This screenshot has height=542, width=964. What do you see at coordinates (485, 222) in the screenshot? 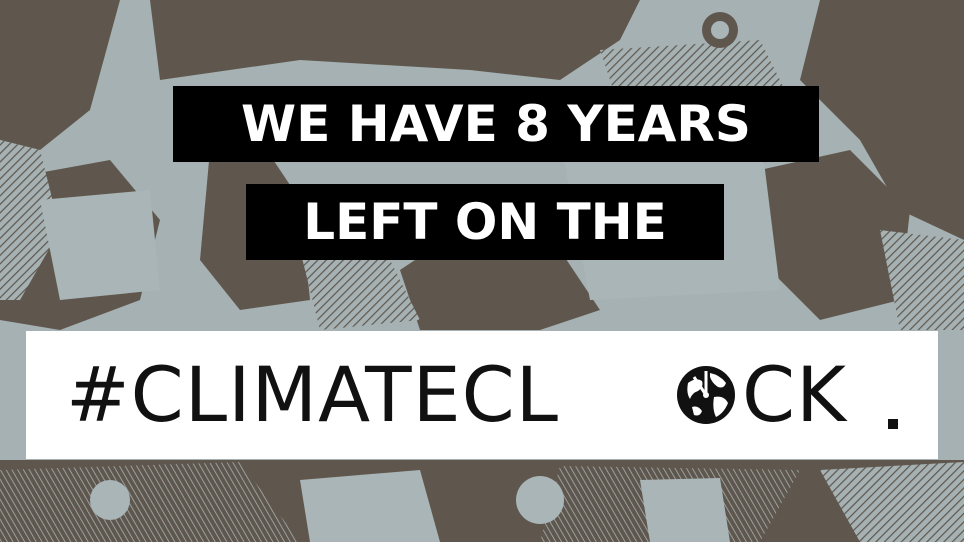
I see `headline-line-2: LEFT ON THE` at bounding box center [485, 222].